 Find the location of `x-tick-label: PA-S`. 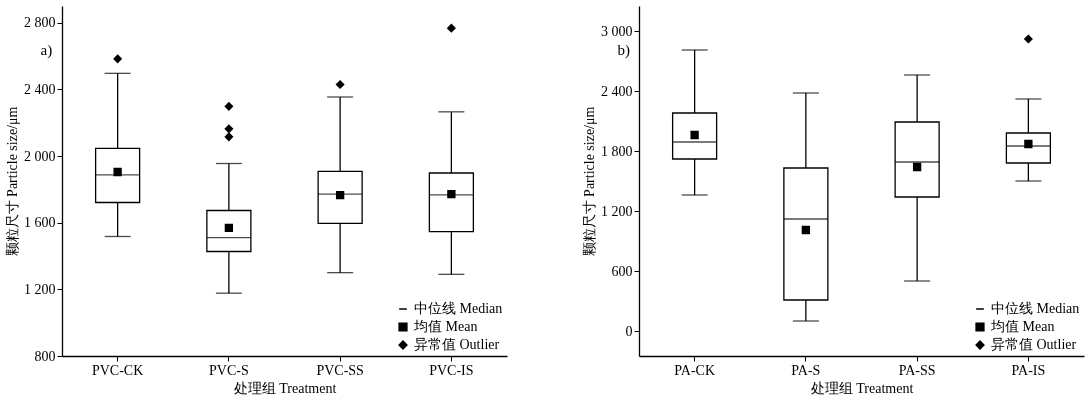

x-tick-label: PA-S is located at coordinates (806, 370).